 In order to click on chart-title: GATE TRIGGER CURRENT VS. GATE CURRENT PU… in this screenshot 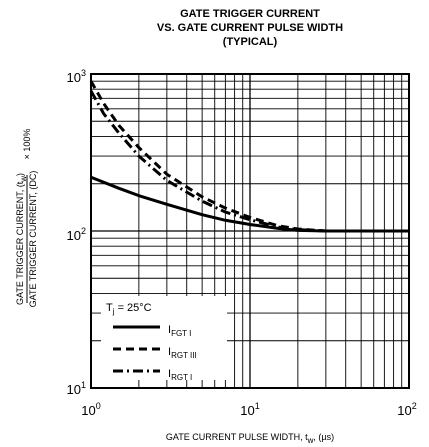, I will do `click(250, 28)`.